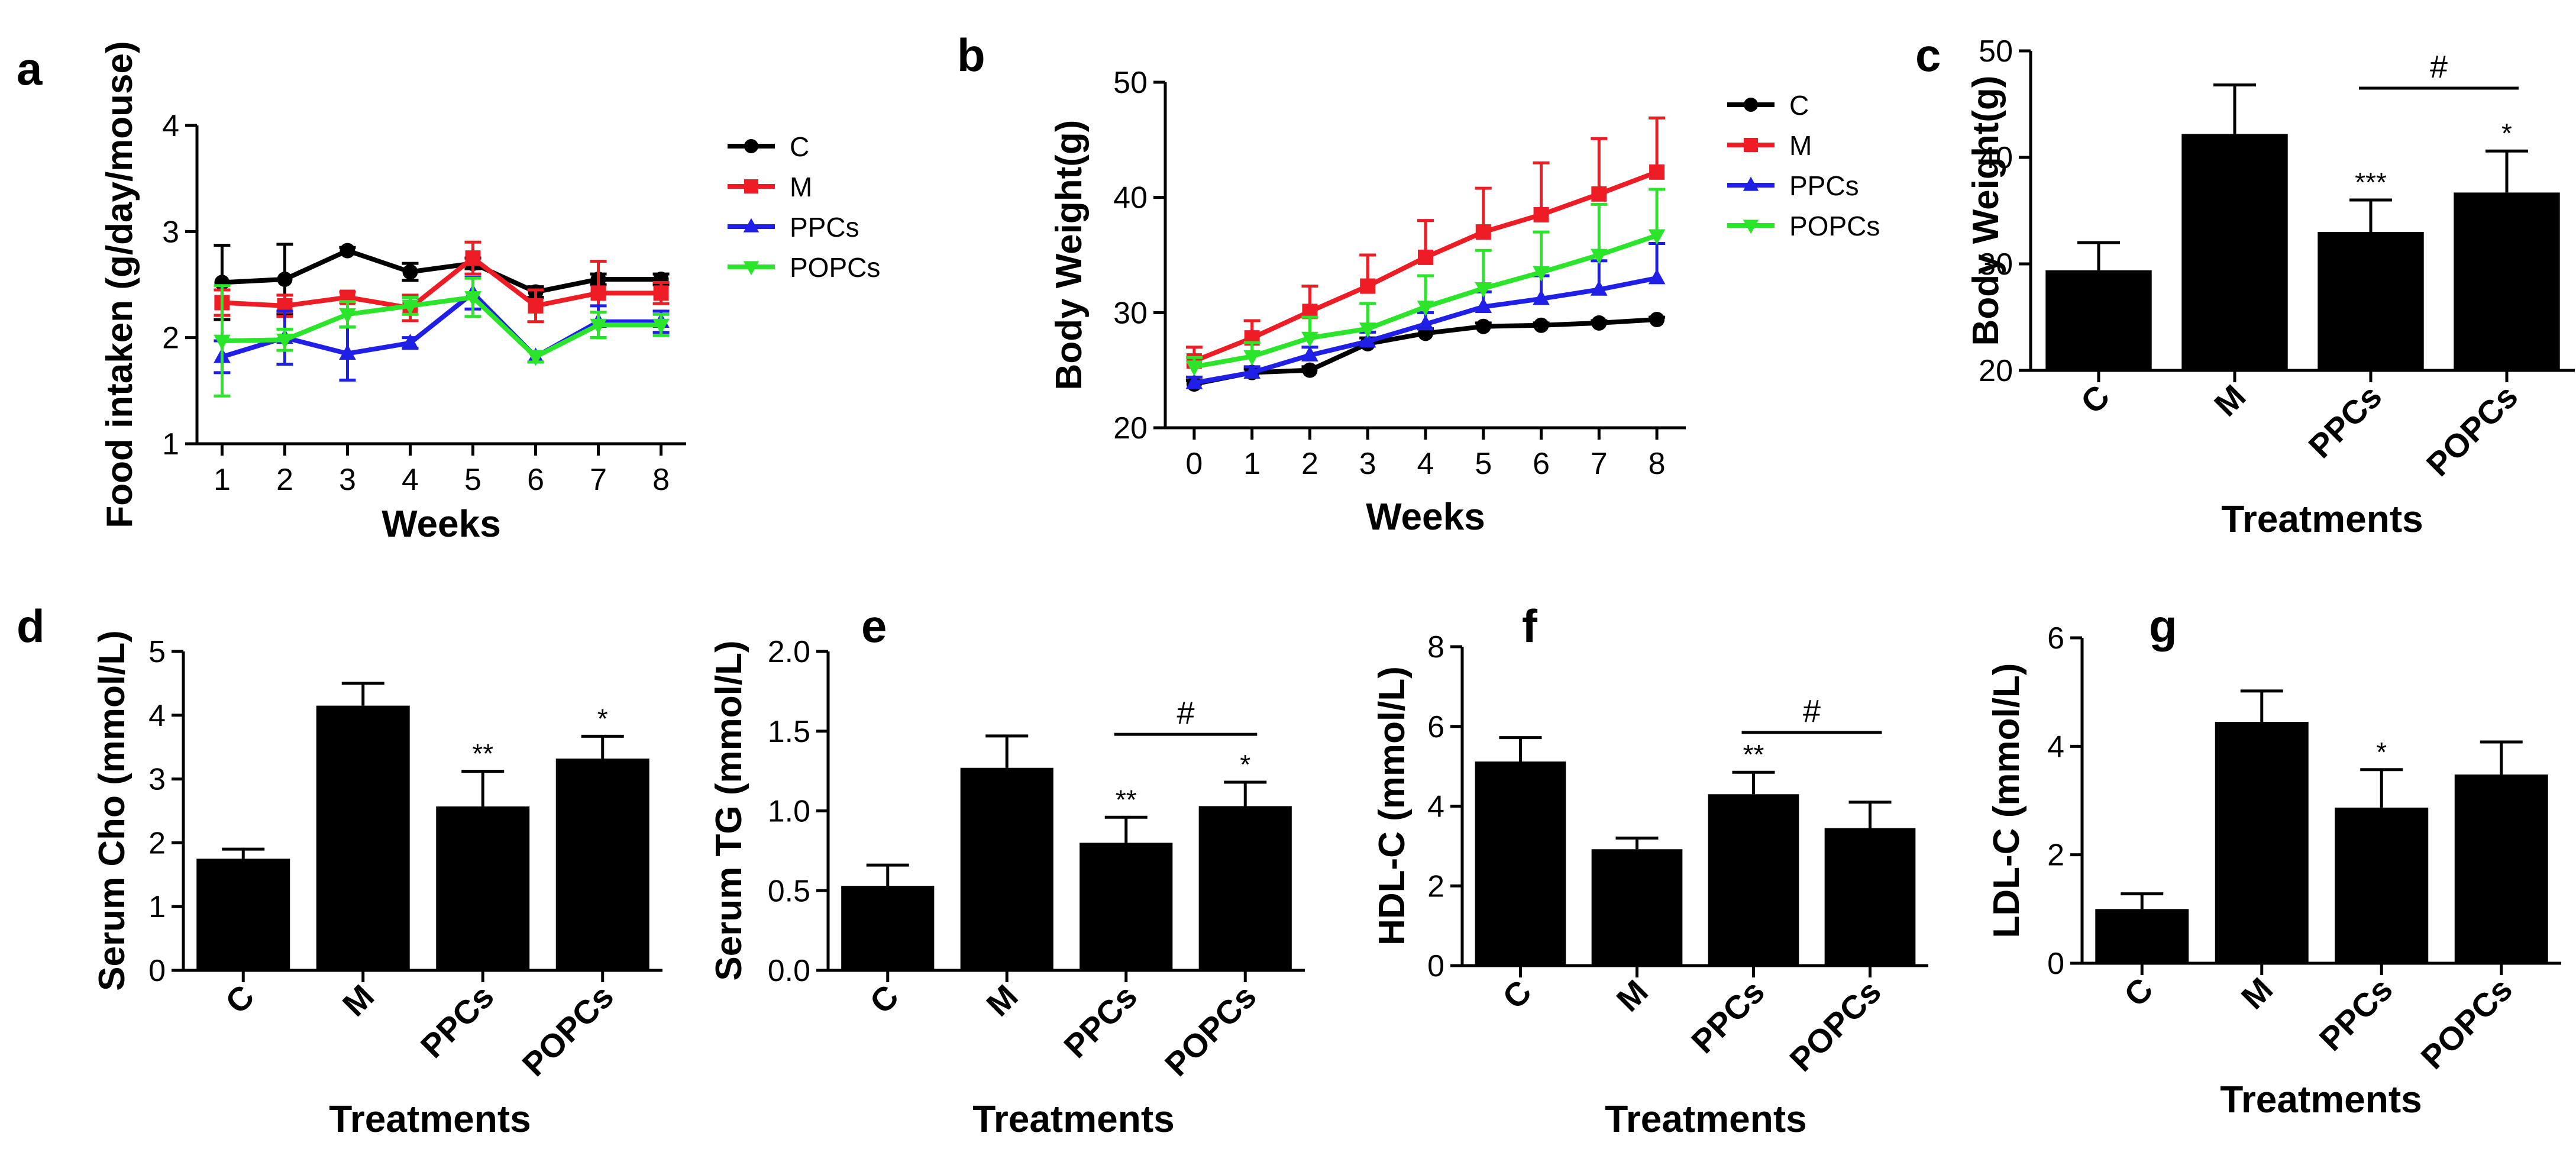 This screenshot has width=2576, height=1152. I want to click on y-tick-label: 20, so click(1996, 371).